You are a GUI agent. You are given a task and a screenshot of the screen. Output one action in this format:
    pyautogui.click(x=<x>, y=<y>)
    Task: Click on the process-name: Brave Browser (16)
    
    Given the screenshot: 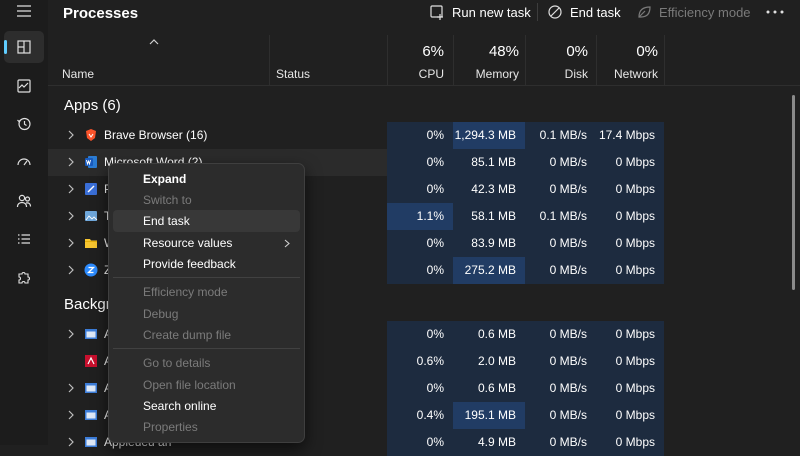 What is the action you would take?
    pyautogui.click(x=156, y=135)
    